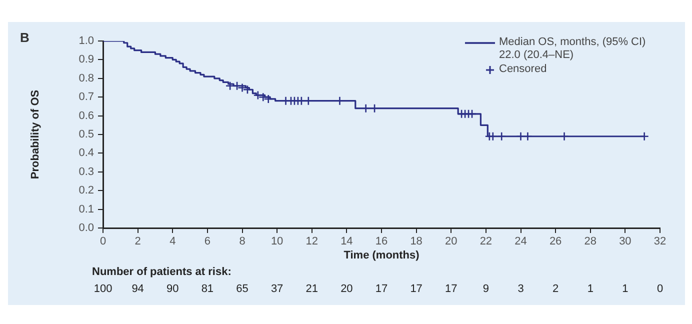 This screenshot has width=692, height=324. What do you see at coordinates (86, 228) in the screenshot?
I see `y-tick-label: 0.0` at bounding box center [86, 228].